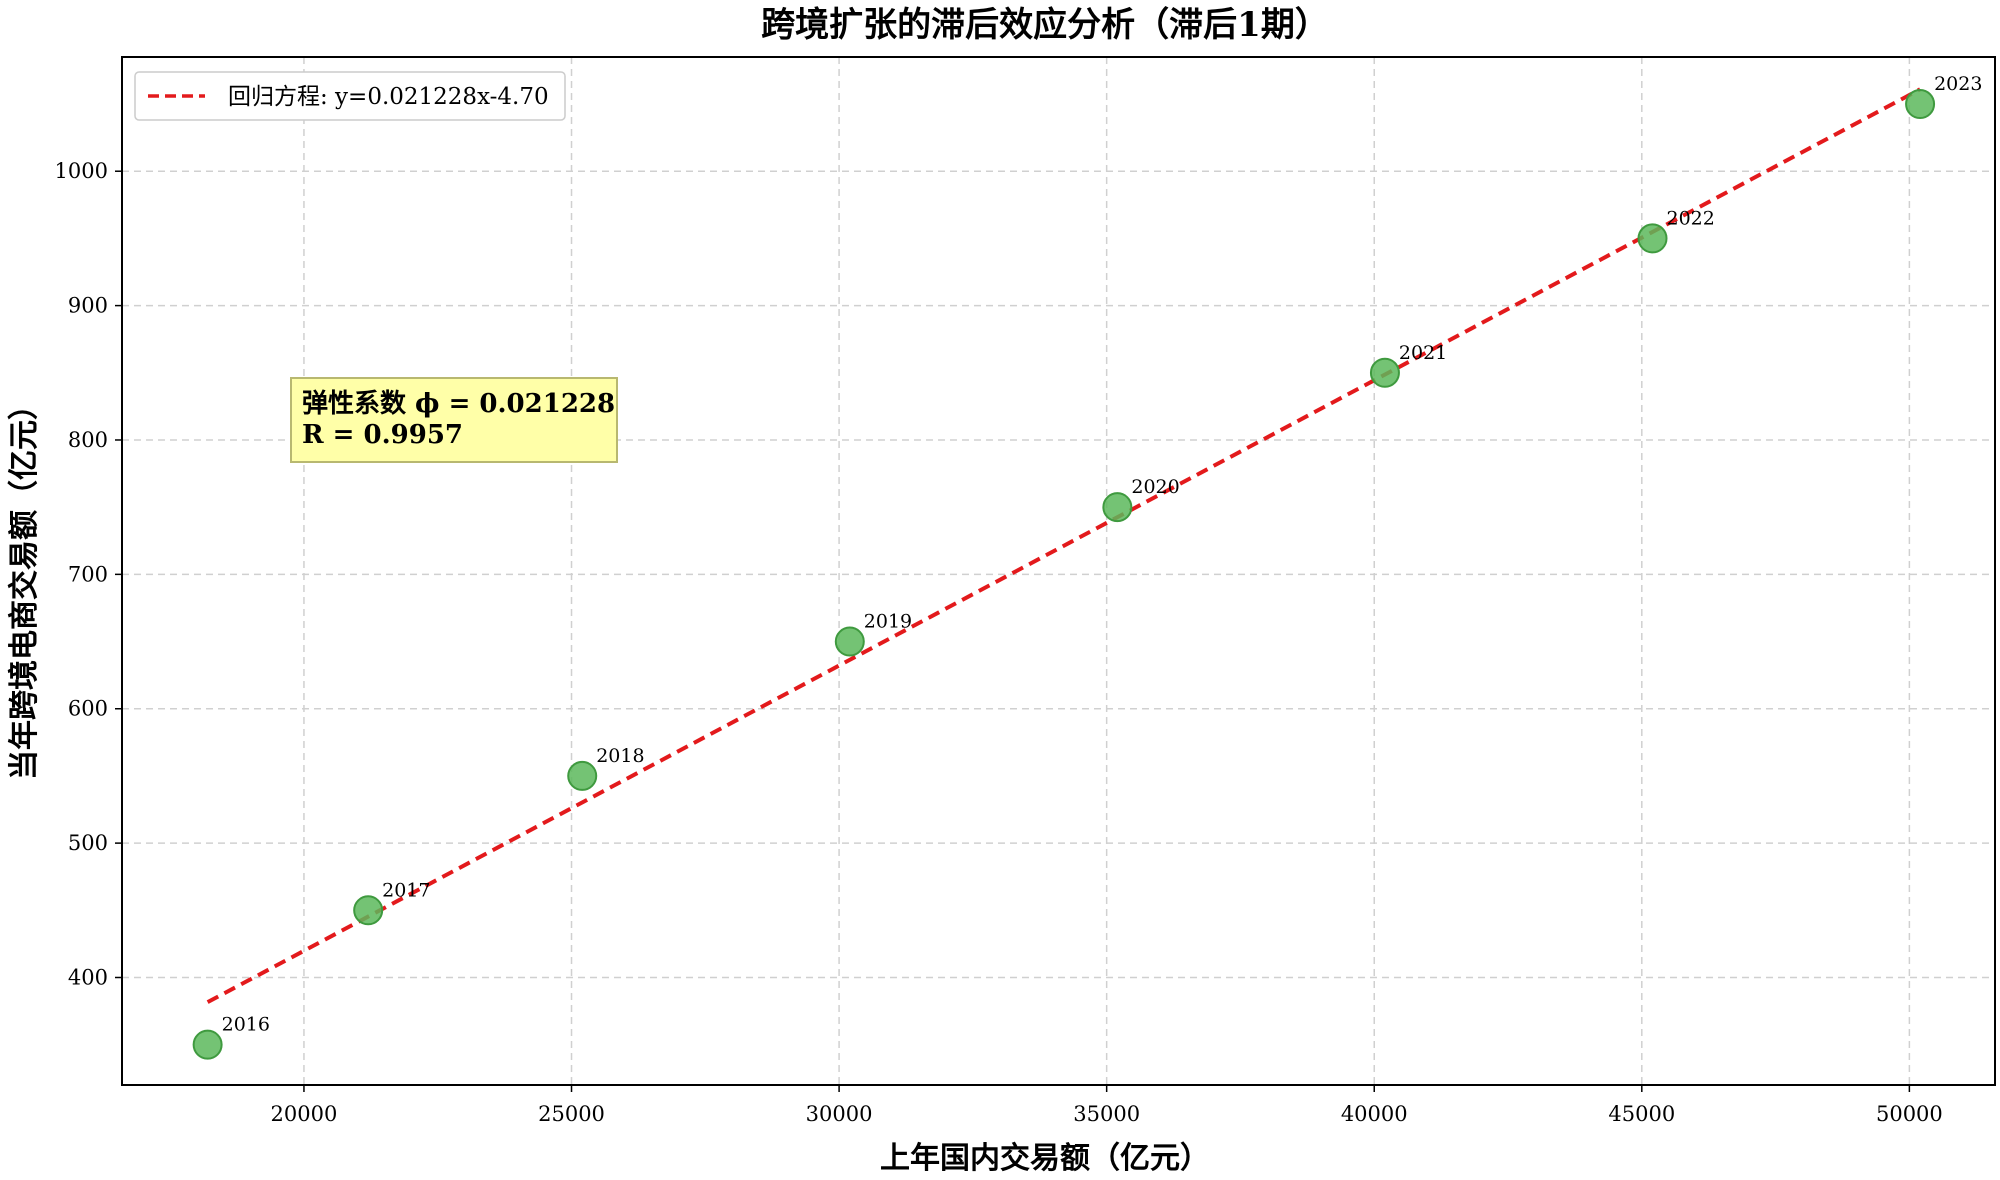 The width and height of the screenshot is (2000, 1180). I want to click on point-label-2022: 2022, so click(1691, 218).